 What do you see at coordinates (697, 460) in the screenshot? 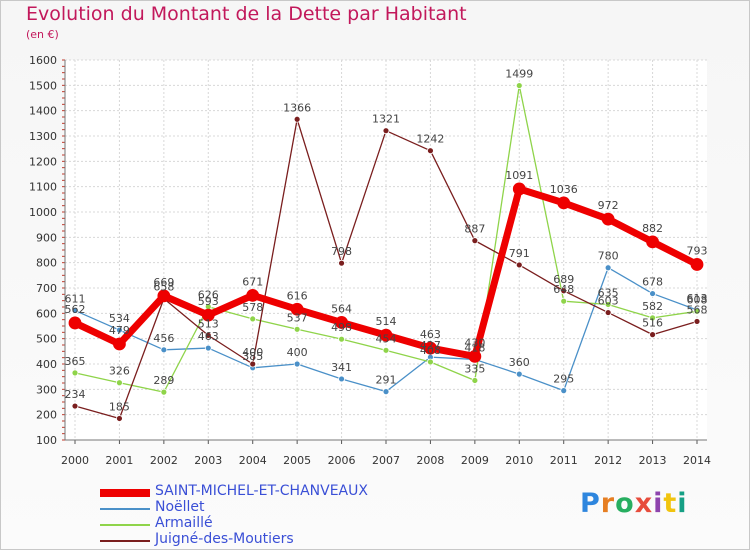
I see `x-tick-label: 2014` at bounding box center [697, 460].